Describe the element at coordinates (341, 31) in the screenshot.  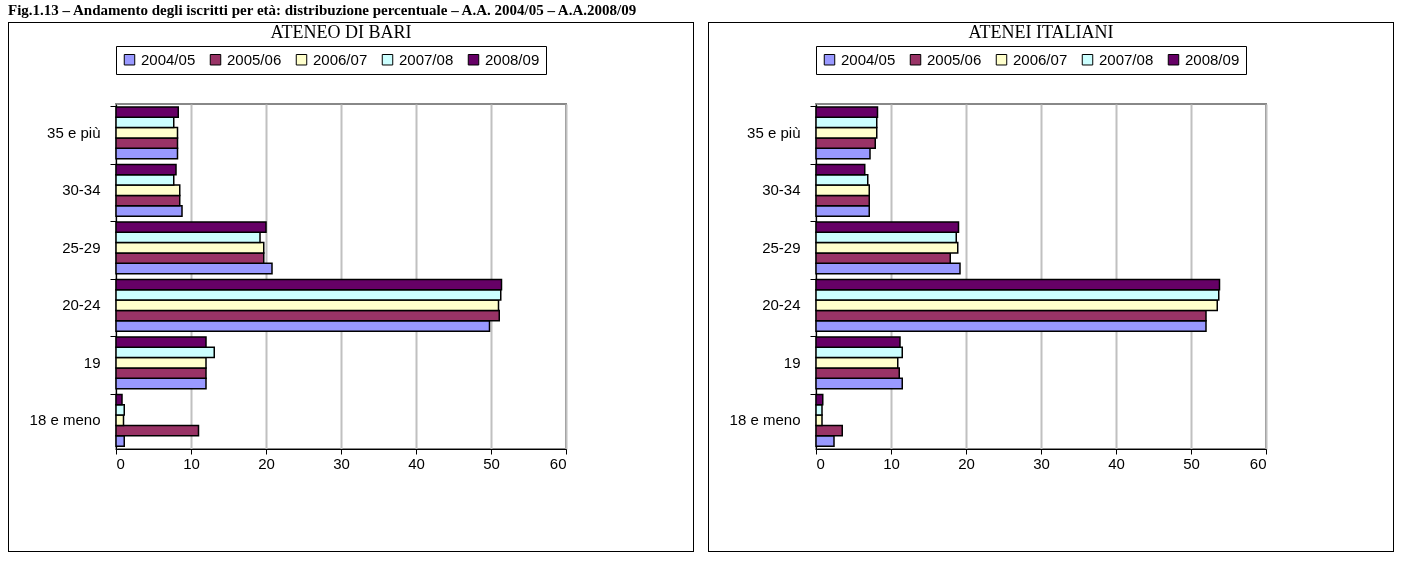
I see `chart-title: ATENEO DI BARI` at that location.